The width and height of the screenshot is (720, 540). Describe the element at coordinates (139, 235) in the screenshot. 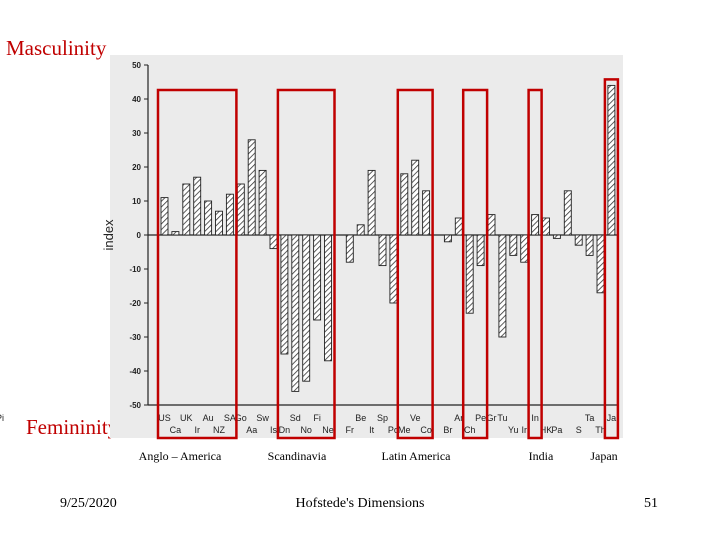

I see `y-tick-label: 0` at that location.